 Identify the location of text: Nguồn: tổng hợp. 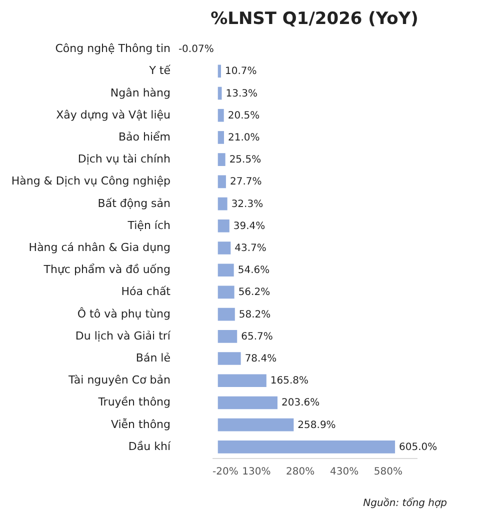
(405, 503).